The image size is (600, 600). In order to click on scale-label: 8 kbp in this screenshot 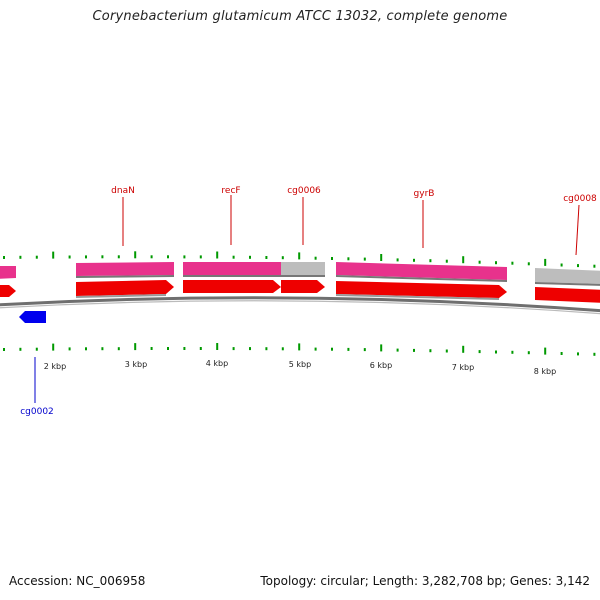, I will do `click(545, 371)`.